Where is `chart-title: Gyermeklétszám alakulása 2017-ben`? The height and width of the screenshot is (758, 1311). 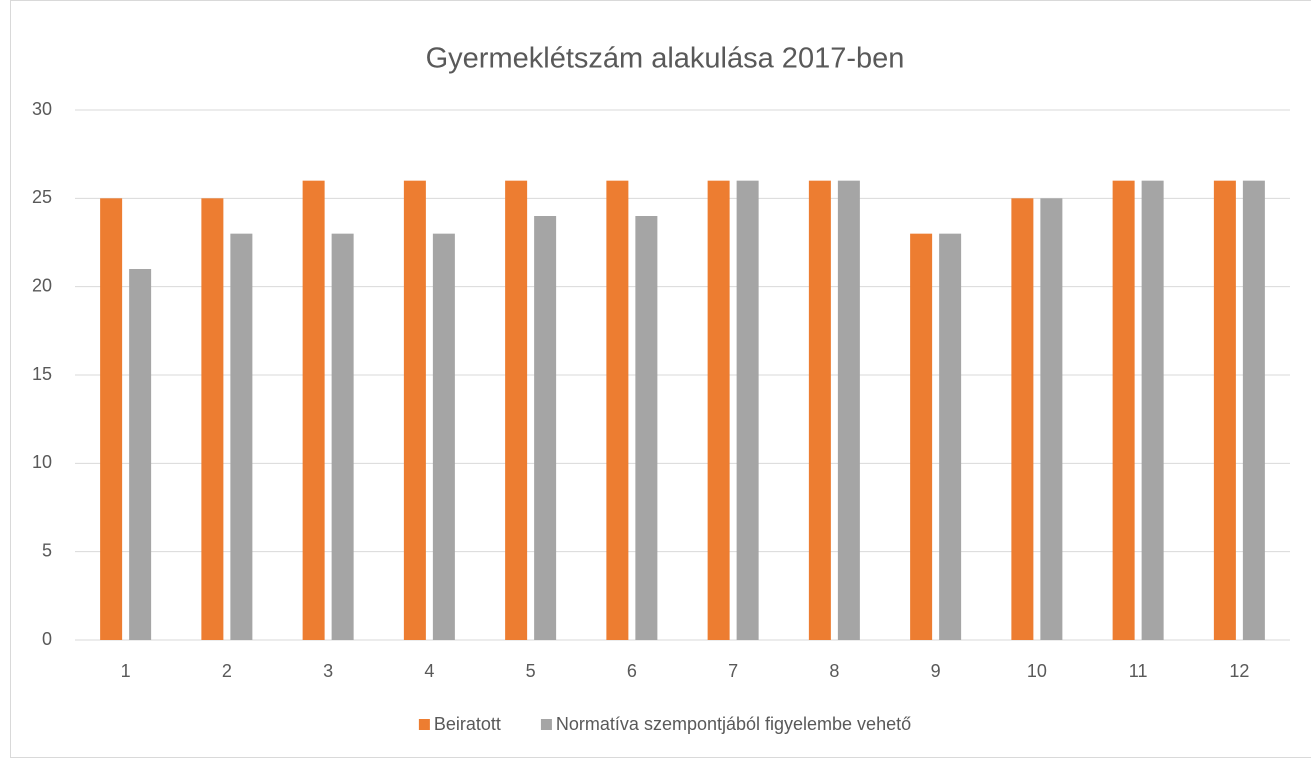
chart-title: Gyermeklétszám alakulása 2017-ben is located at coordinates (665, 59).